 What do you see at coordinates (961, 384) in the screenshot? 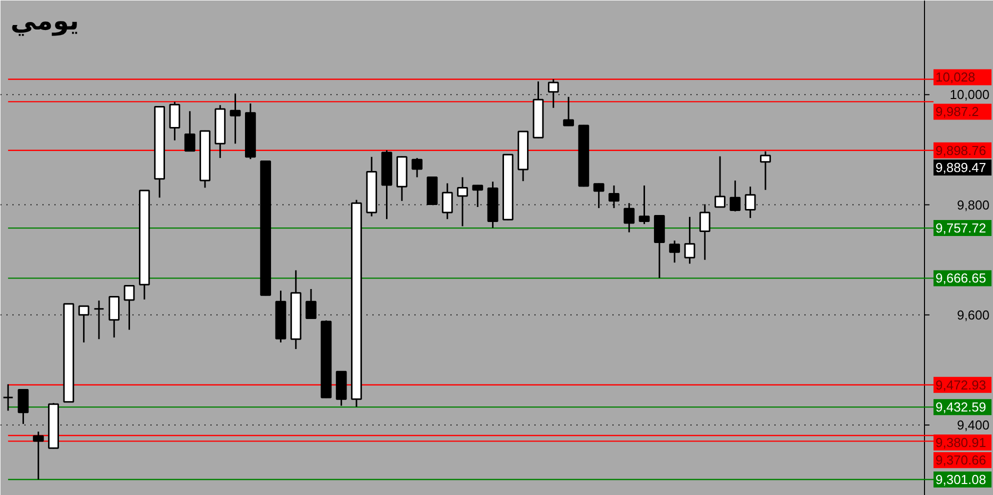
I see `ref-line-label: 9,472.93` at bounding box center [961, 384].